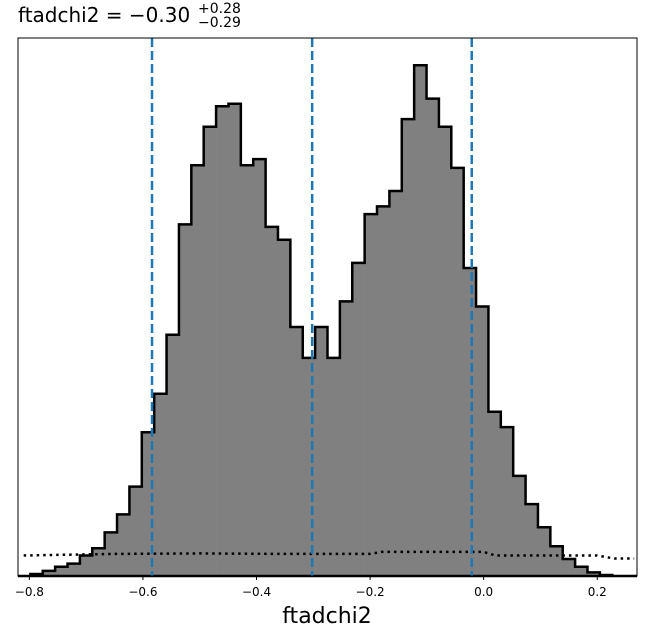 This screenshot has width=646, height=639. Describe the element at coordinates (483, 592) in the screenshot. I see `x-tick-label: 0.0` at that location.